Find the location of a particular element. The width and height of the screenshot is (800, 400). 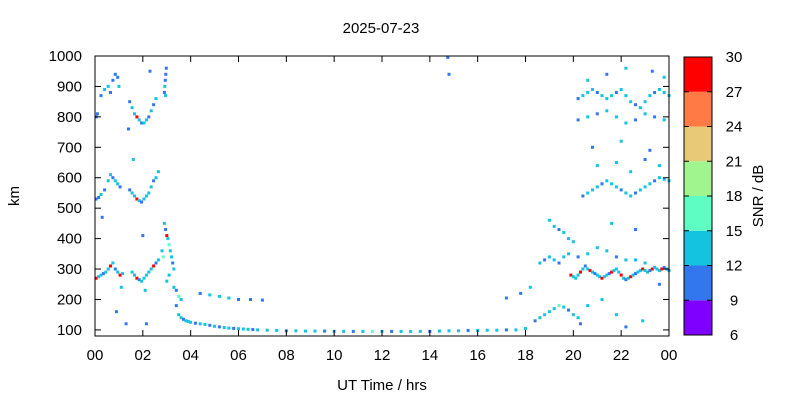

chart-title: 2025-07-23 is located at coordinates (381, 28).